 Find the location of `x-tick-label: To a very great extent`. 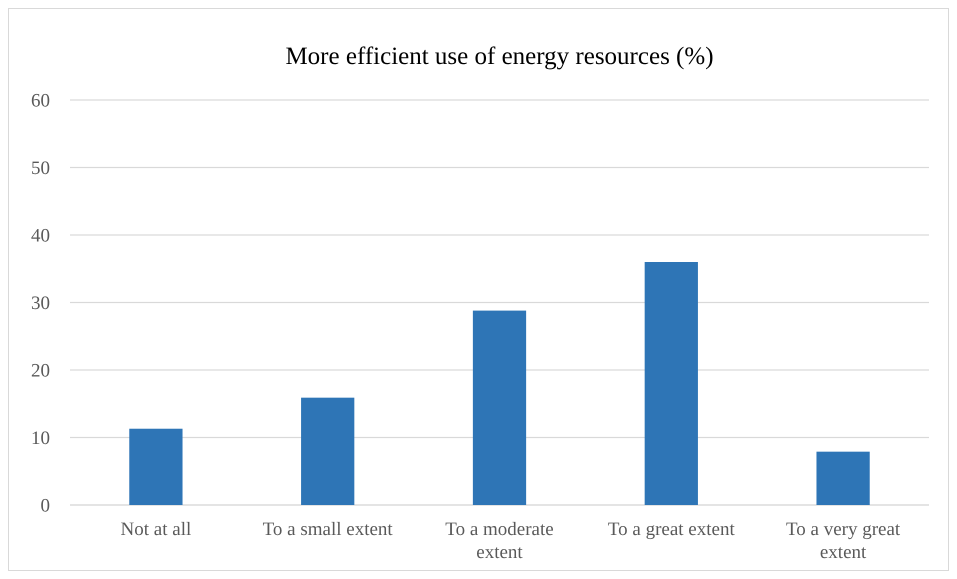

x-tick-label: To a very great extent is located at coordinates (843, 541).